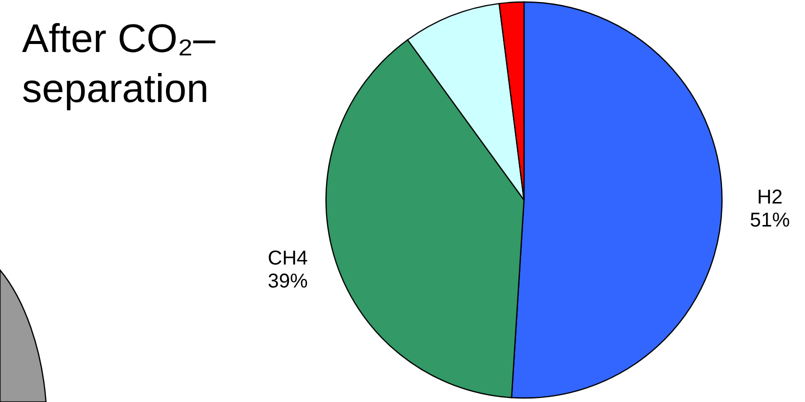  Describe the element at coordinates (770, 197) in the screenshot. I see `slice-label: H2` at that location.